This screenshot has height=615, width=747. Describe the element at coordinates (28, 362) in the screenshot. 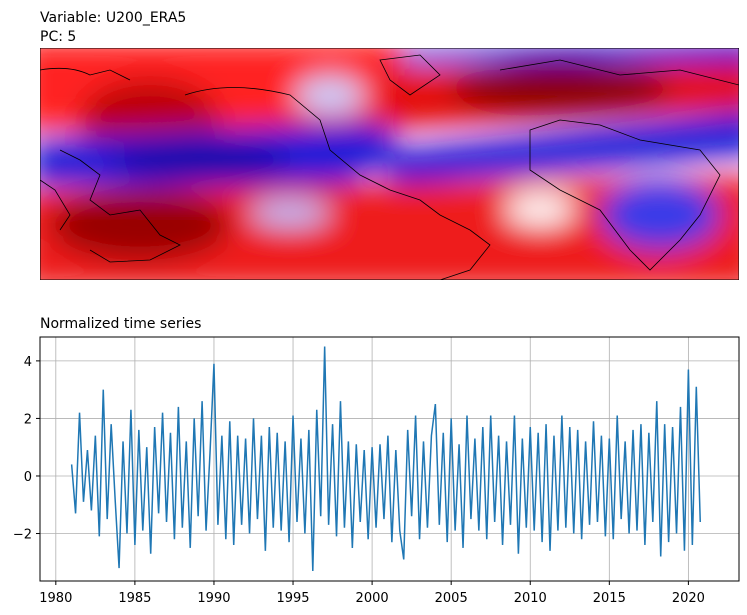

I see `y-tick-label: 4` at that location.